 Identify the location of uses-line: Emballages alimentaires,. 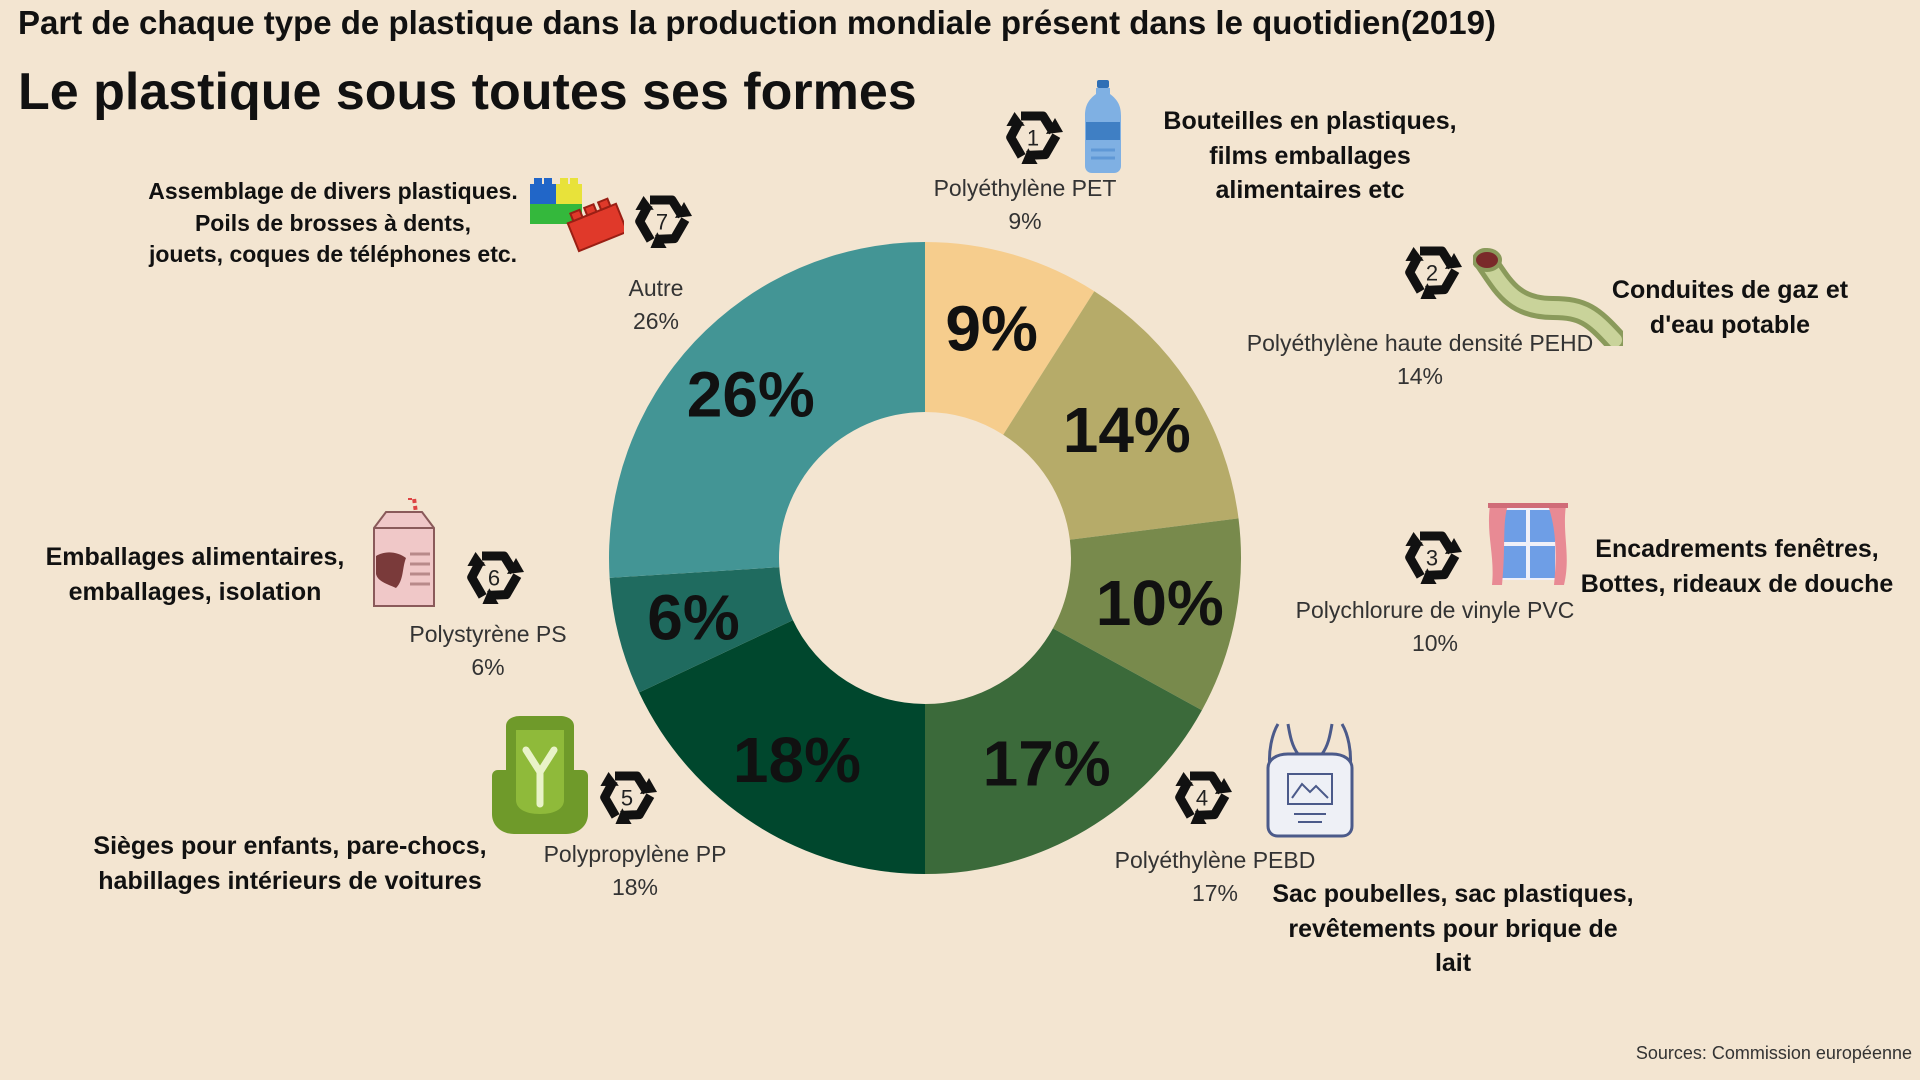
(195, 557).